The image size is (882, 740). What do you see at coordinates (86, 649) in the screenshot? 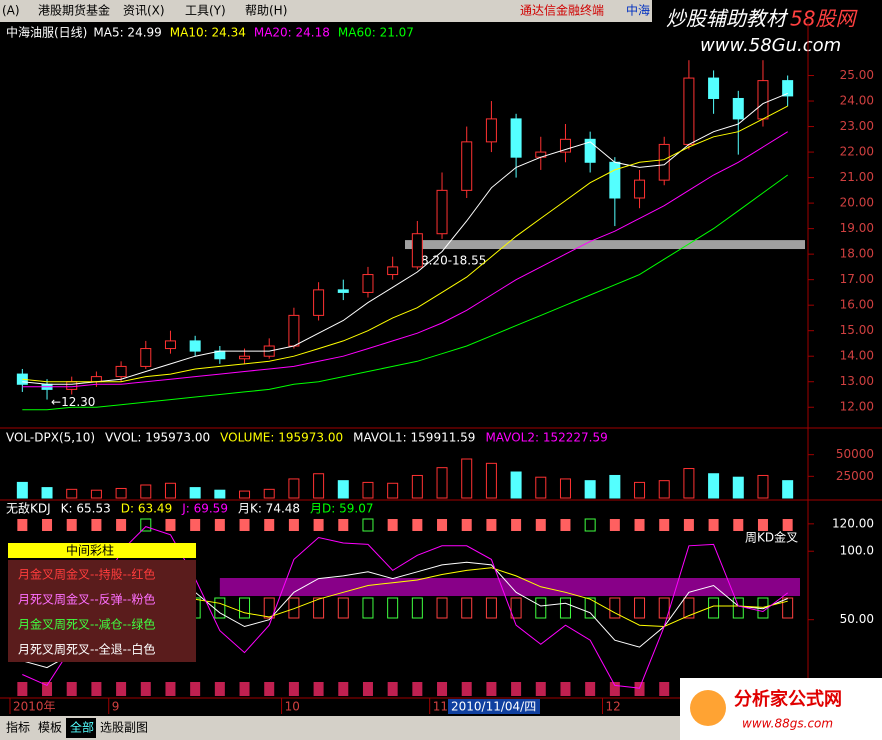
I see `legend-item: 月死叉周死叉--全退--白色` at bounding box center [86, 649].